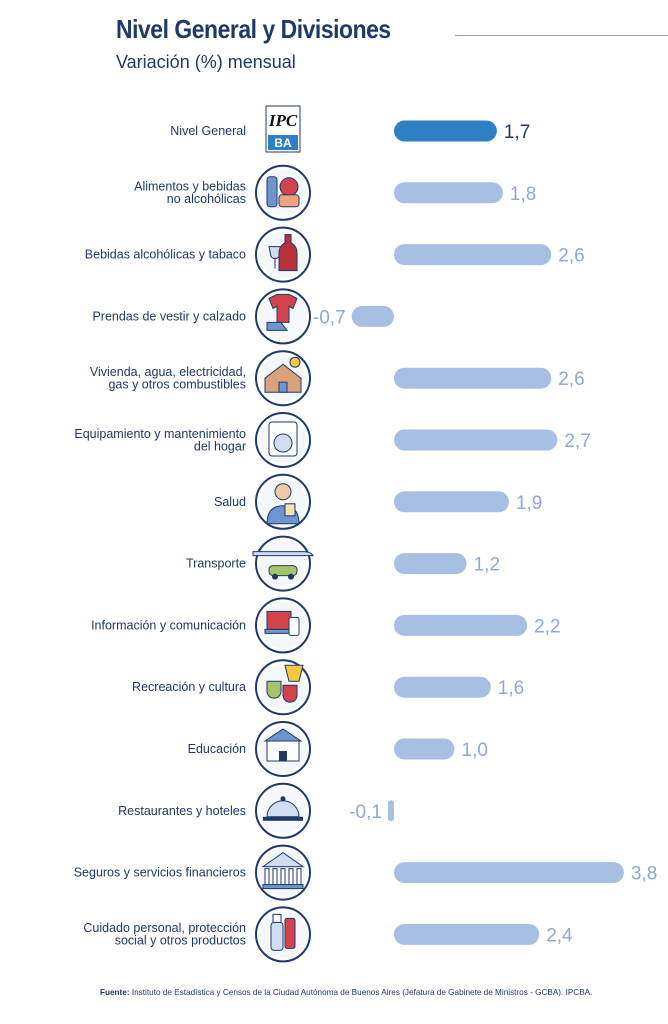 The image size is (668, 1024). Describe the element at coordinates (283, 872) in the screenshot. I see `bank-icon` at that location.